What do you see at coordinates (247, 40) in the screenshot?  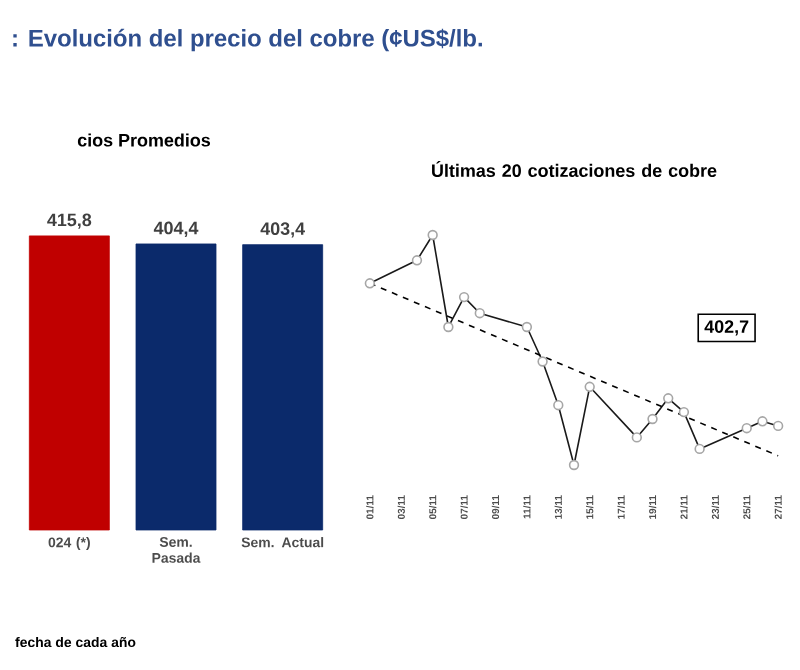 I see `chart-title: : Evolución del precio del cobre (¢US$/lb.` at bounding box center [247, 40].